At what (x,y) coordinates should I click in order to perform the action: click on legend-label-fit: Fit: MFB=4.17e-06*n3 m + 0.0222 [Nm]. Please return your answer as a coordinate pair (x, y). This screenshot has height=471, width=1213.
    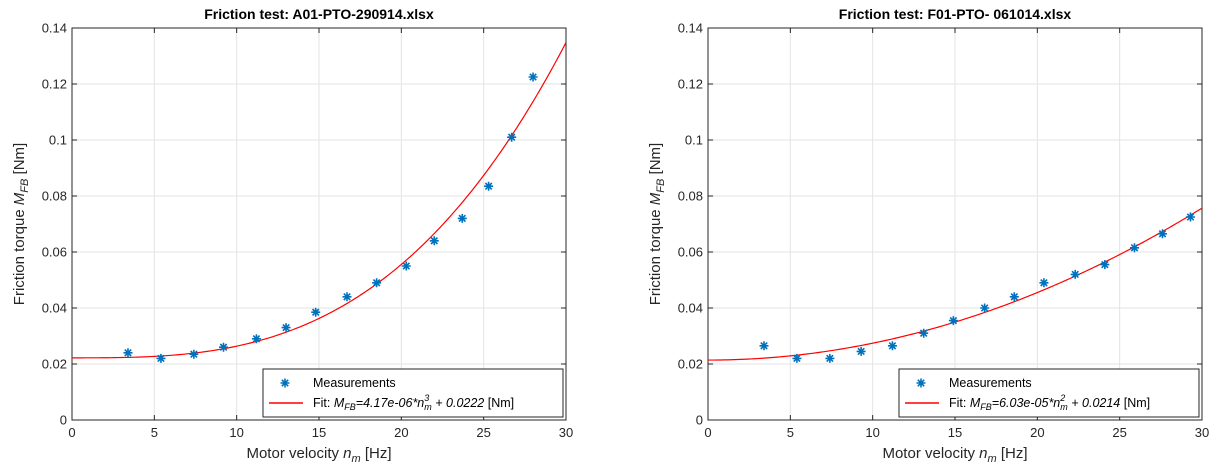
    Looking at the image, I should click on (413, 402).